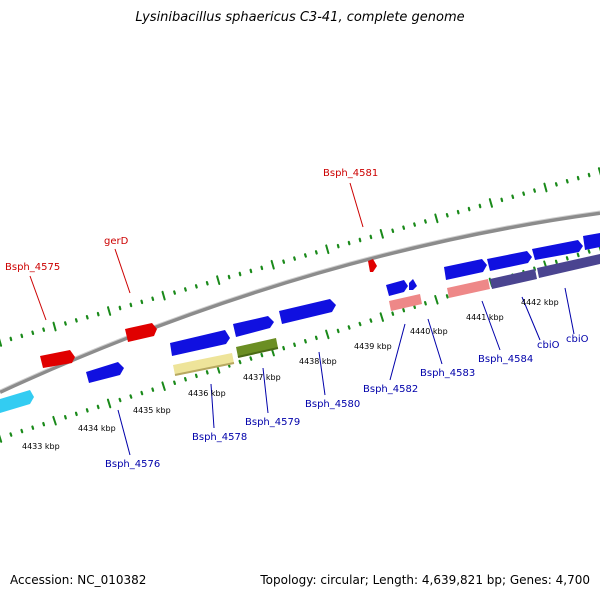 Image resolution: width=600 pixels, height=600 pixels. Describe the element at coordinates (207, 393) in the screenshot. I see `kbp-label: 4436 kbp` at that location.